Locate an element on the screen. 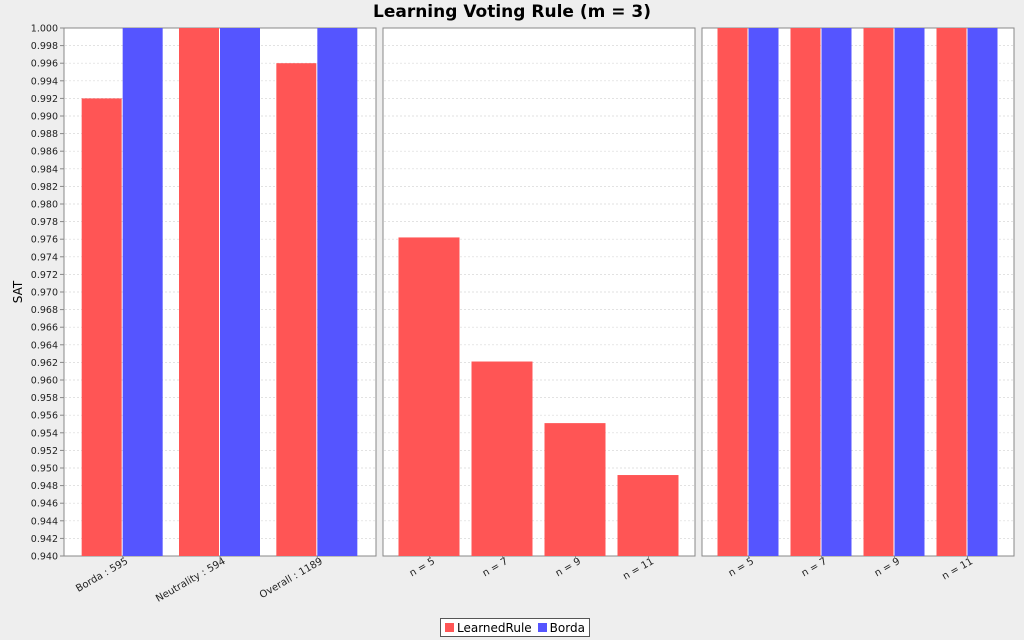 This screenshot has width=1024, height=640. y-tick-label: 0.984 is located at coordinates (44, 169).